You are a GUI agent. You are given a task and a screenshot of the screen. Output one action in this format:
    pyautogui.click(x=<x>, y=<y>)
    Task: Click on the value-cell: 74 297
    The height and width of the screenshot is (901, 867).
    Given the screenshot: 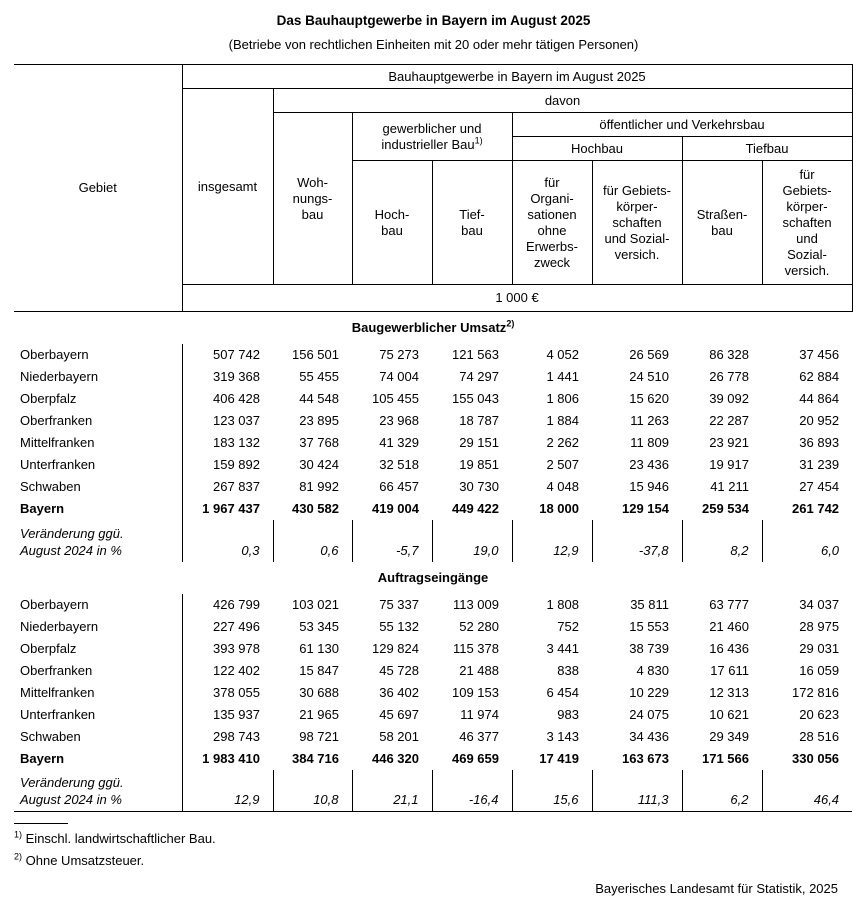 What is the action you would take?
    pyautogui.click(x=479, y=376)
    